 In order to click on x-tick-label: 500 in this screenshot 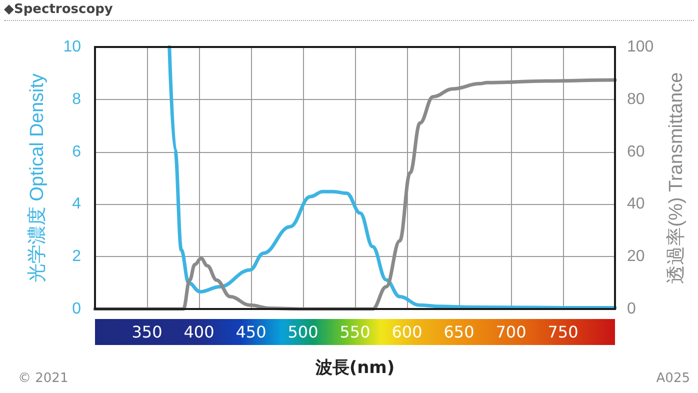, I will do `click(303, 332)`.